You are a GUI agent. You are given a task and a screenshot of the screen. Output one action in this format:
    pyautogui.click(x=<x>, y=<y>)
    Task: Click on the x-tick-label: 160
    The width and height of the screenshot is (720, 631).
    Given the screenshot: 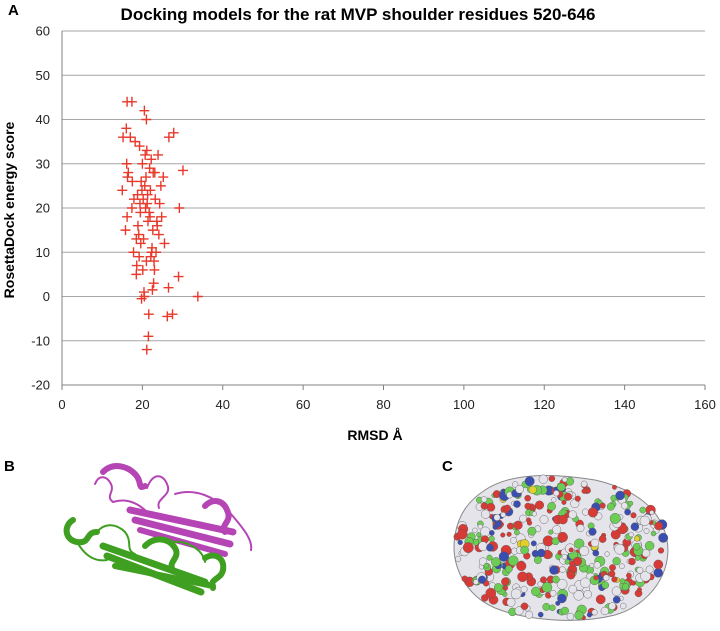 What is the action you would take?
    pyautogui.click(x=705, y=404)
    